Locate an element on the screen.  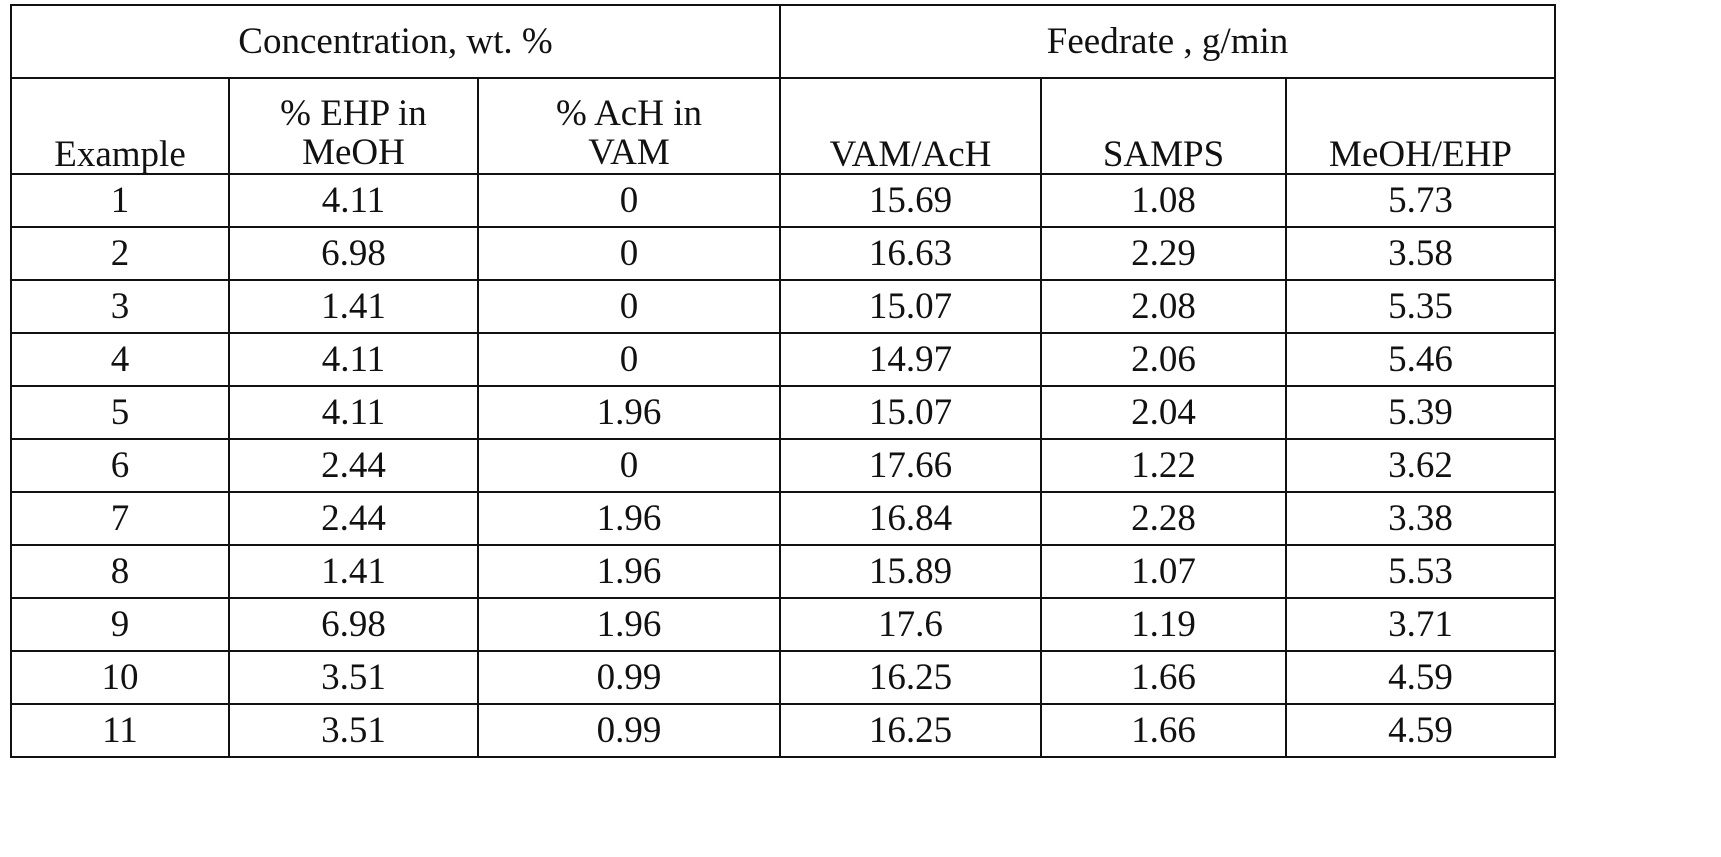
table-row: 44.11014.972.065.46 is located at coordinates (783, 359).